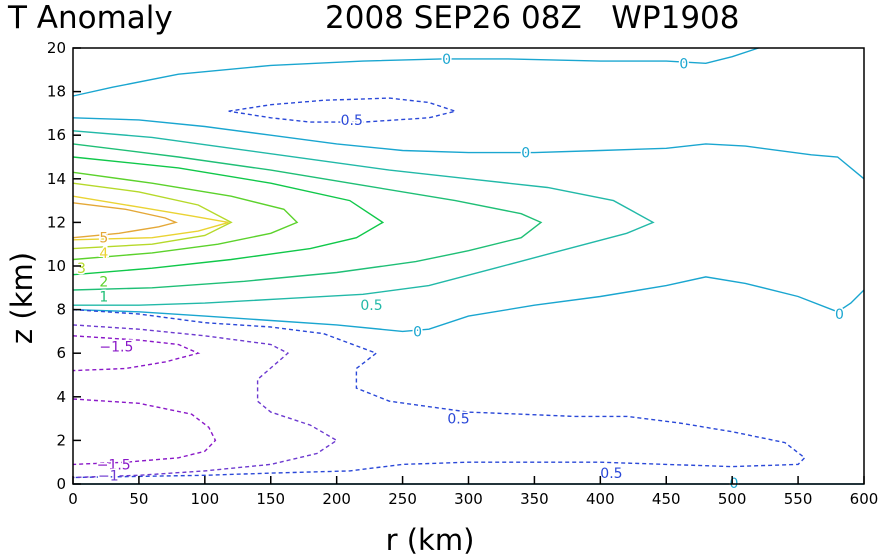  Describe the element at coordinates (270, 499) in the screenshot. I see `x-tick-label-3: 150` at that location.